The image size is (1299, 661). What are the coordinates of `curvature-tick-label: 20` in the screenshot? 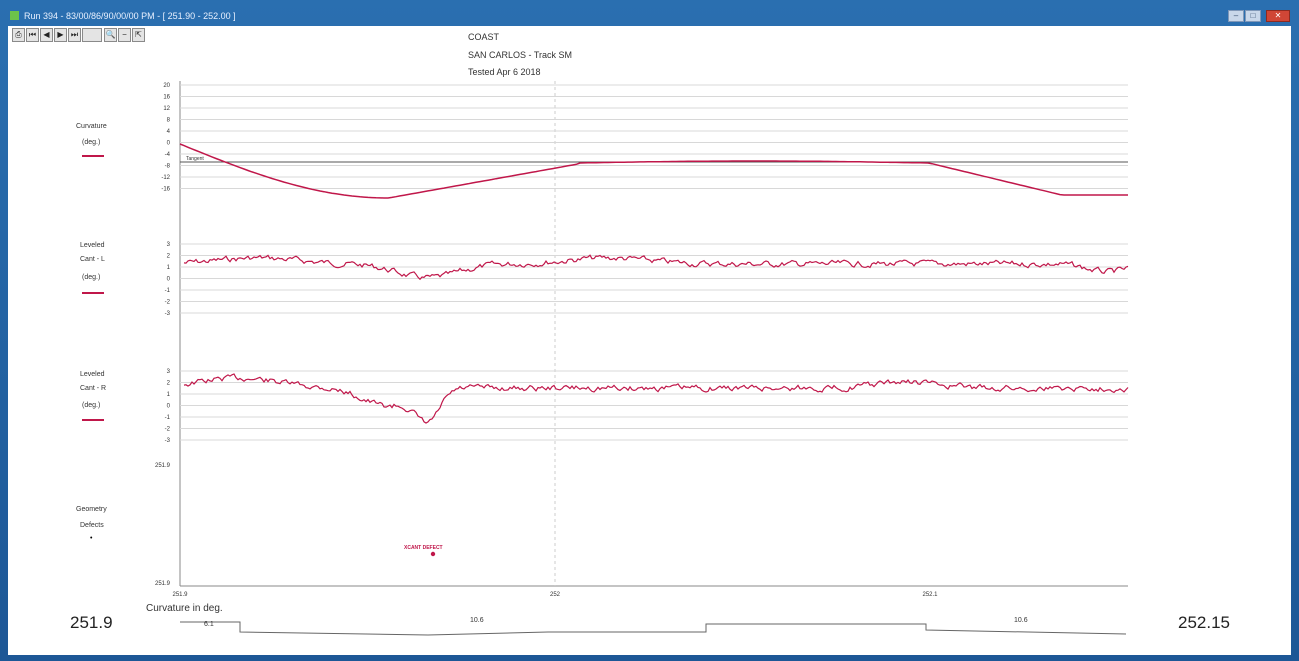 It's located at (166, 86).